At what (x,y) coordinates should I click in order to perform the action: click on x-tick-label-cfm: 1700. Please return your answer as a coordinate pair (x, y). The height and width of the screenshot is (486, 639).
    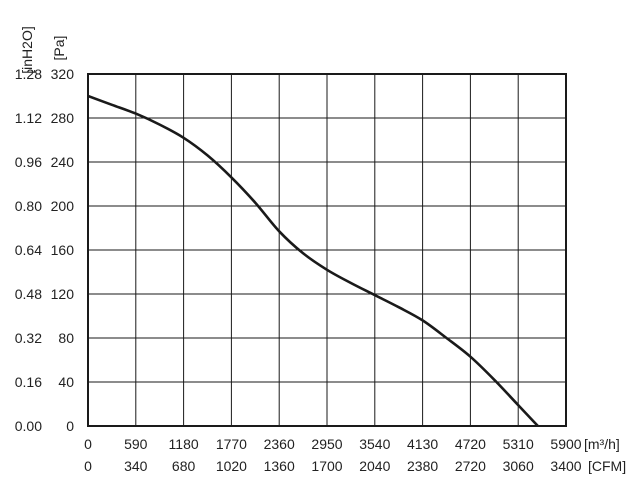
    Looking at the image, I should click on (326, 466).